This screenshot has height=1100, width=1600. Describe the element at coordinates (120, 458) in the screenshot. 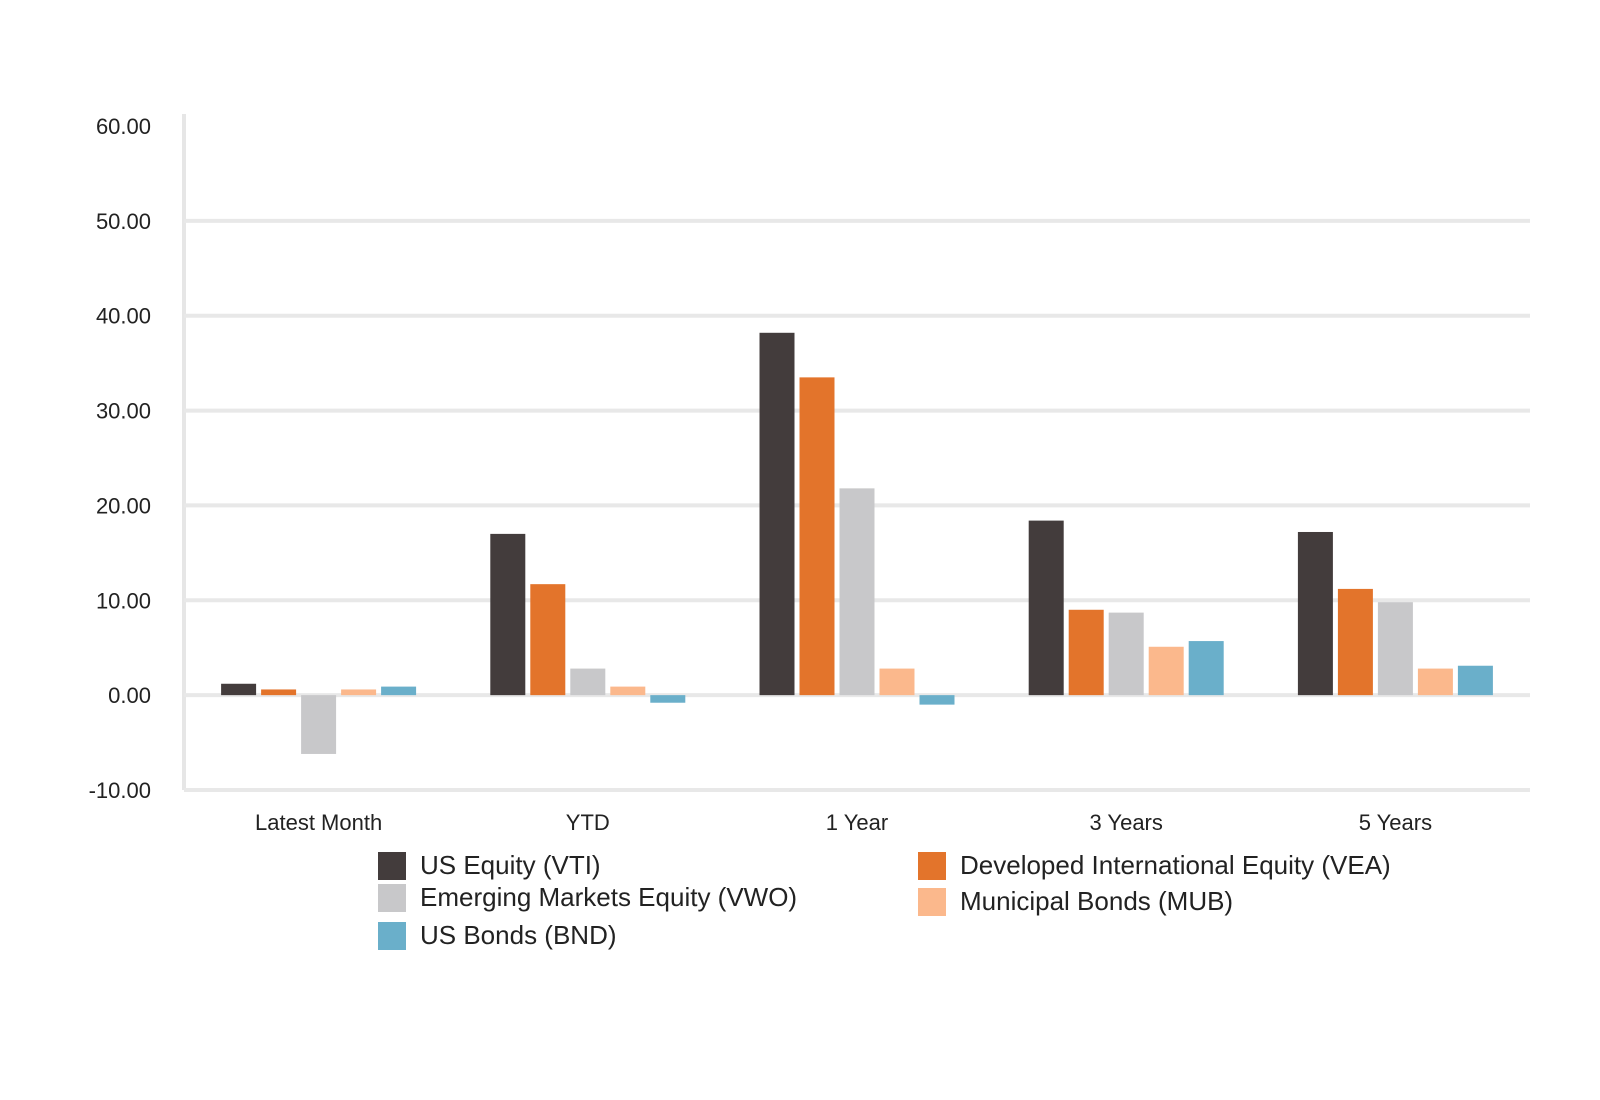

I see `y-axis-ticks: 60.00 50.00 40.00 30.00 20.00 10.00 0.00 -10.00` at that location.